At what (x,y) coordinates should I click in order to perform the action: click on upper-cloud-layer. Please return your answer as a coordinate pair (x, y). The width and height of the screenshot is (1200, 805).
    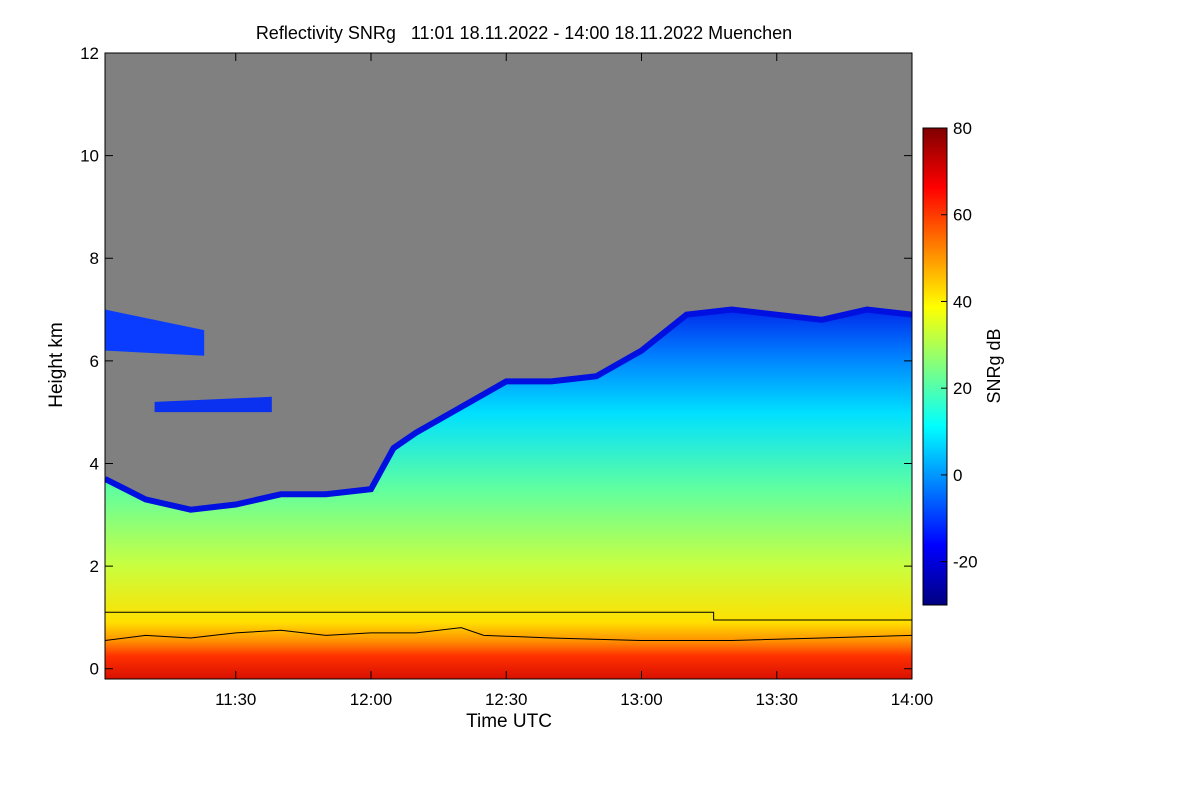
    Looking at the image, I should click on (155, 332).